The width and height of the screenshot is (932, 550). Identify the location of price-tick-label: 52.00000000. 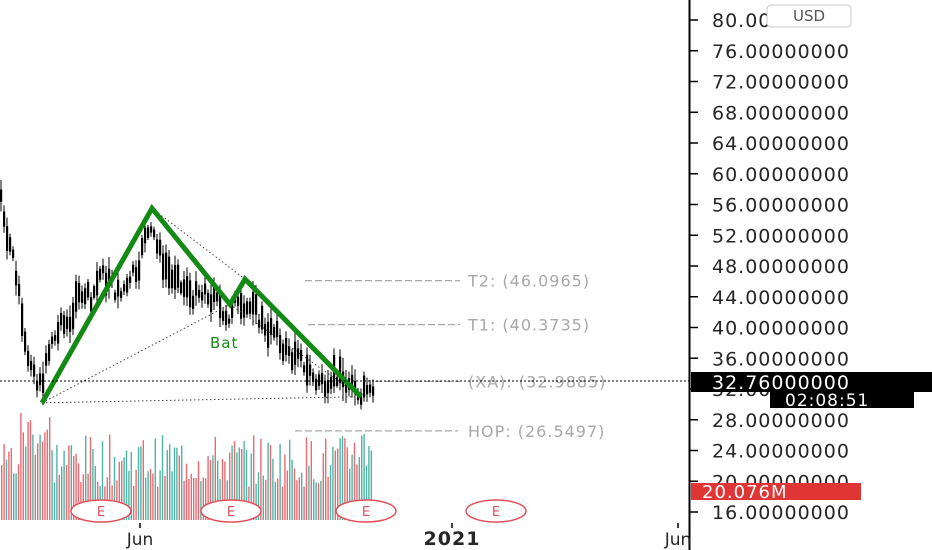
(781, 236).